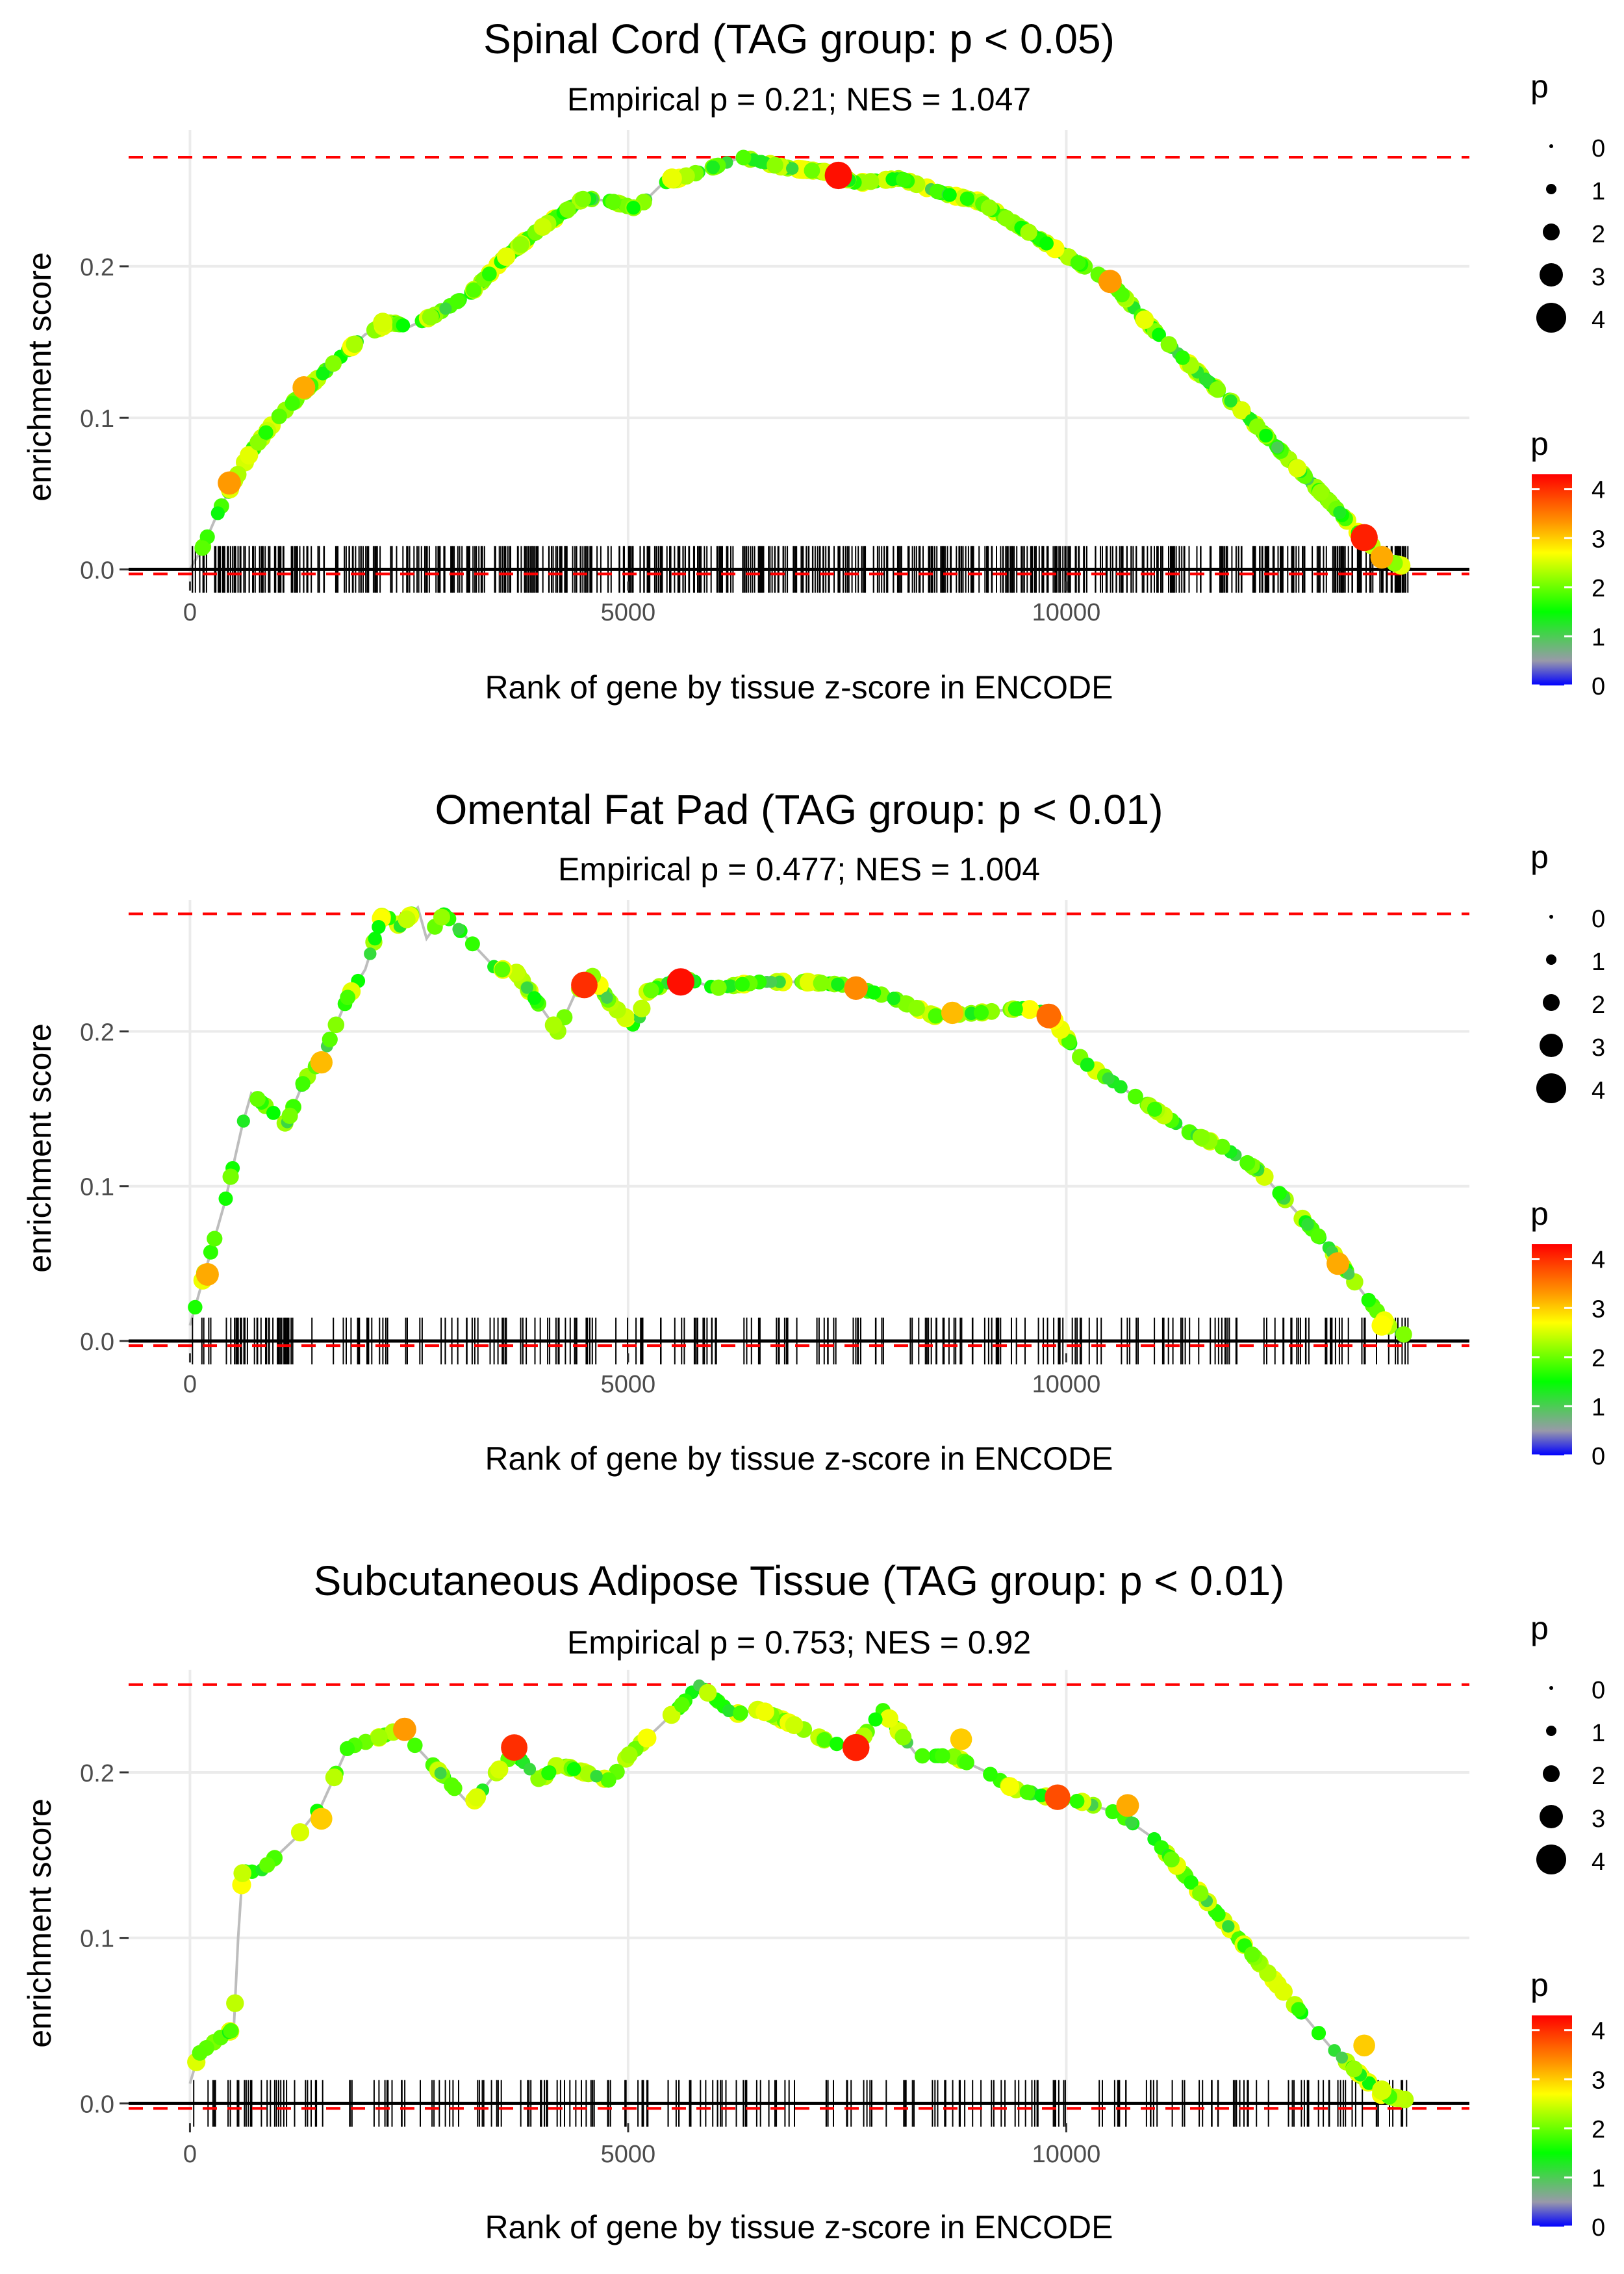  Describe the element at coordinates (1567, 201) in the screenshot. I see `size-legend: p 0 1 2 3 4` at that location.